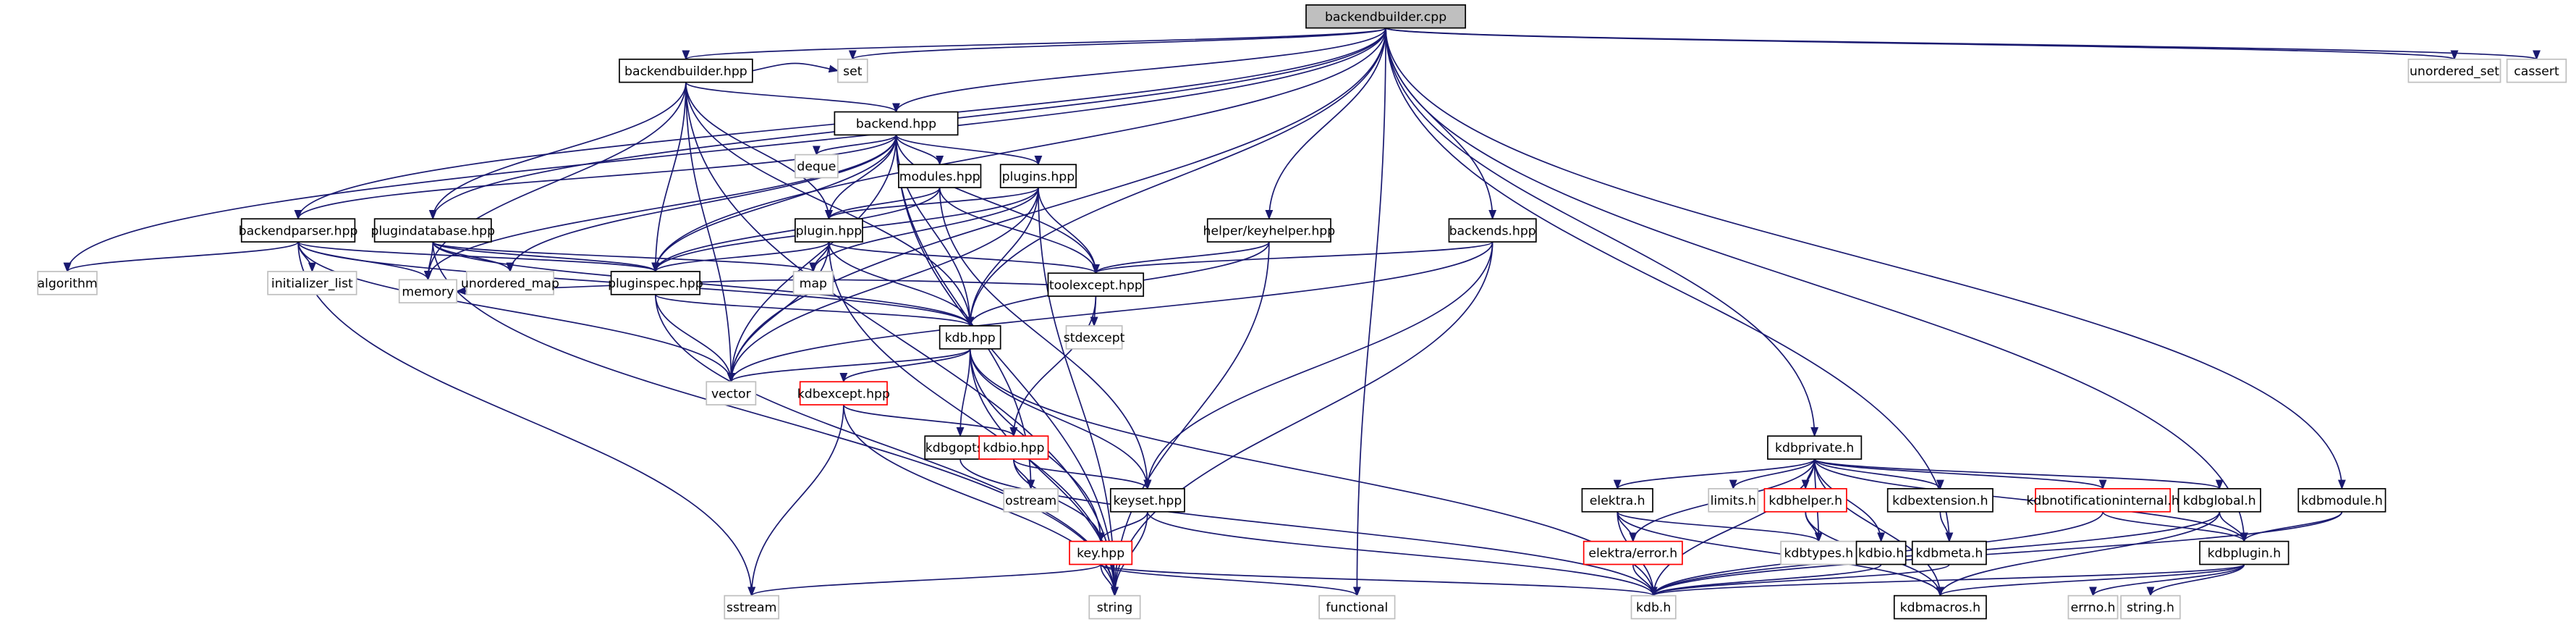 The image size is (2576, 622). Describe the element at coordinates (1940, 607) in the screenshot. I see `node-kdbmacros-h: kdbmacros.h` at that location.